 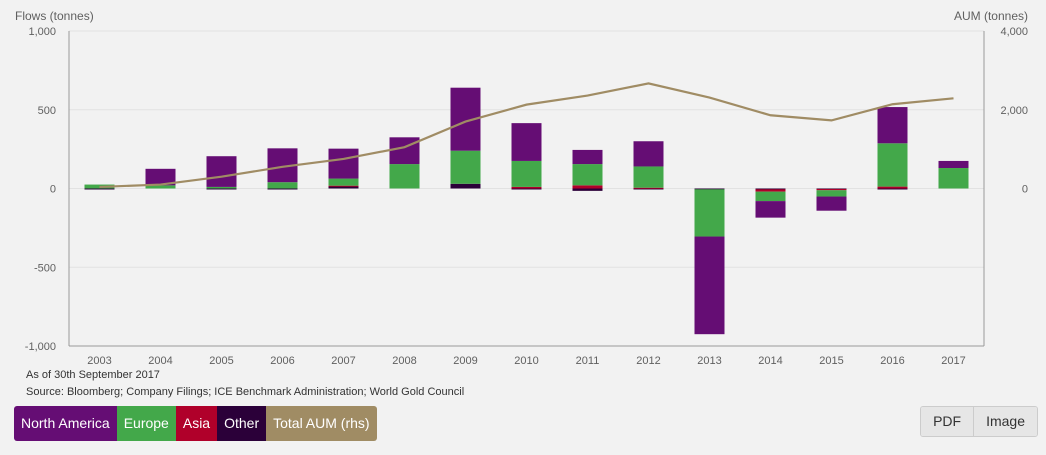 I want to click on bar-north-america-2007, so click(x=343, y=163).